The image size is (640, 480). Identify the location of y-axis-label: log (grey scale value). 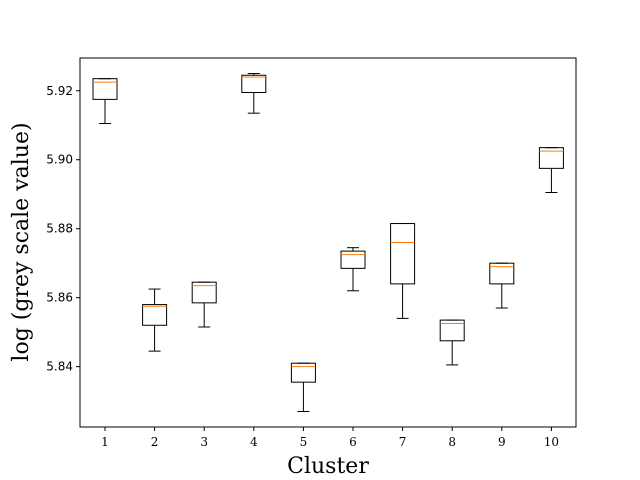
(21, 241).